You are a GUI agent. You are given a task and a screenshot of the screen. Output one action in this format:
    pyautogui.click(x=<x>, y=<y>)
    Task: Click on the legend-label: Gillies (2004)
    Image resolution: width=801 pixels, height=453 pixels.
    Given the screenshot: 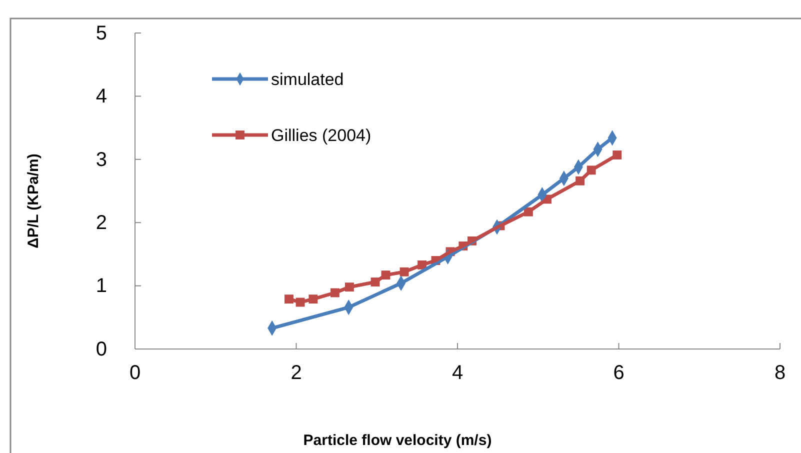 What is the action you would take?
    pyautogui.click(x=321, y=135)
    